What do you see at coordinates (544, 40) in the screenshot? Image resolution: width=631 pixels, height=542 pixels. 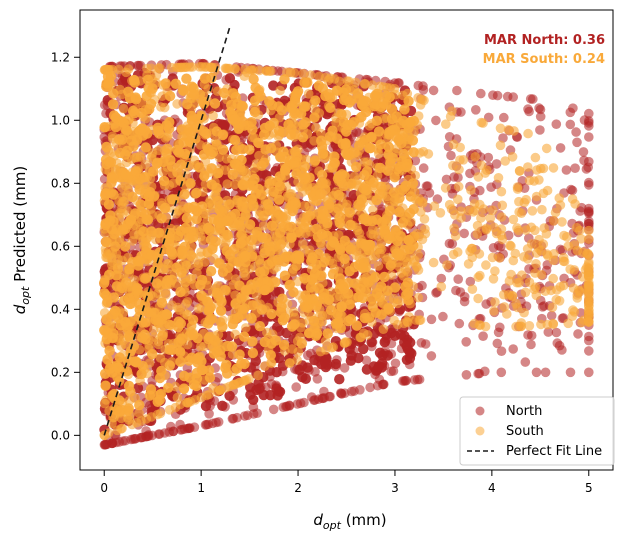 I see `mar-north-annotation: MAR North: 0.36` at bounding box center [544, 40].